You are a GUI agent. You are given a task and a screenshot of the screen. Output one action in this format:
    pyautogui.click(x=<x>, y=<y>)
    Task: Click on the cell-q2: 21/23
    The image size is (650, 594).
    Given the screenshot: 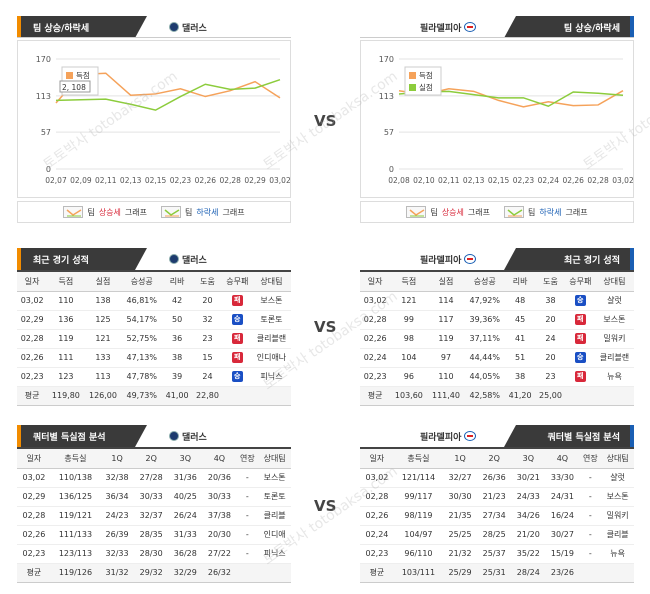 What is the action you would take?
    pyautogui.click(x=494, y=497)
    